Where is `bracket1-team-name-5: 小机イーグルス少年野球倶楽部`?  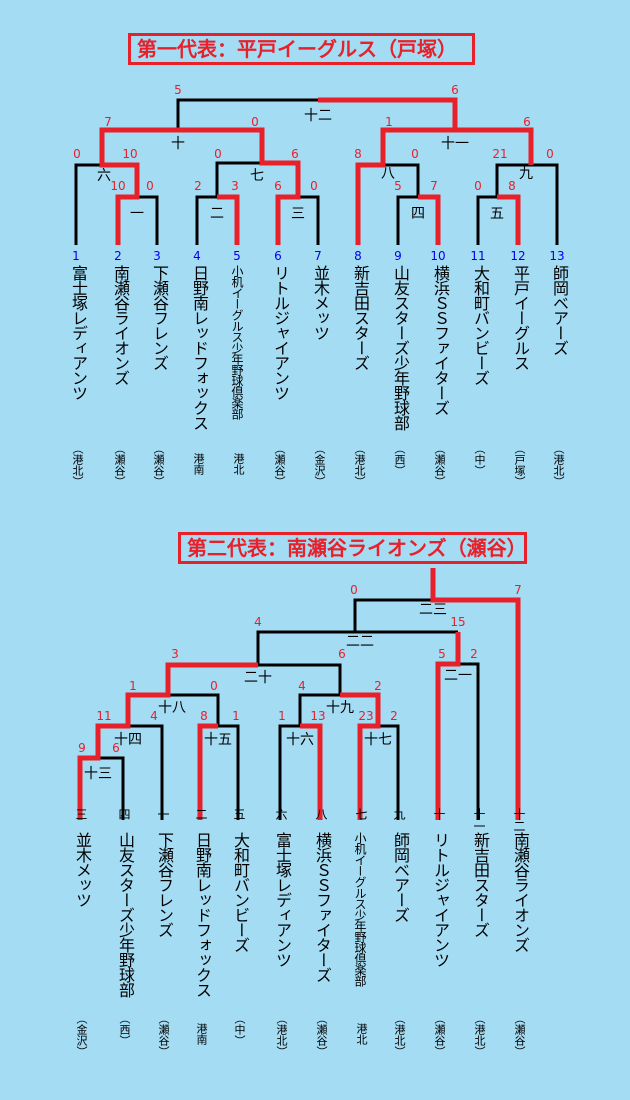 bracket1-team-name-5: 小机イーグルス少年野球倶楽部 is located at coordinates (237, 342).